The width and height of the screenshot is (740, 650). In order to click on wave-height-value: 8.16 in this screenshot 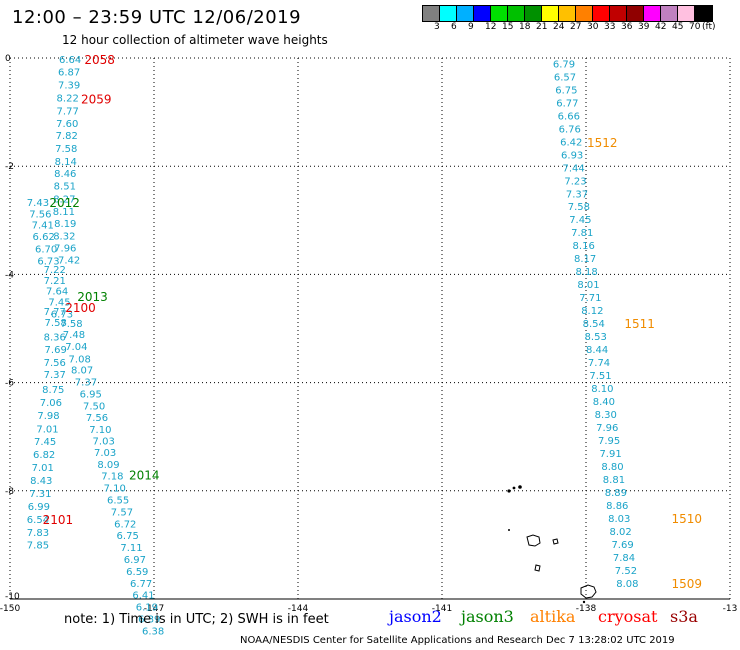, I will do `click(584, 246)`.